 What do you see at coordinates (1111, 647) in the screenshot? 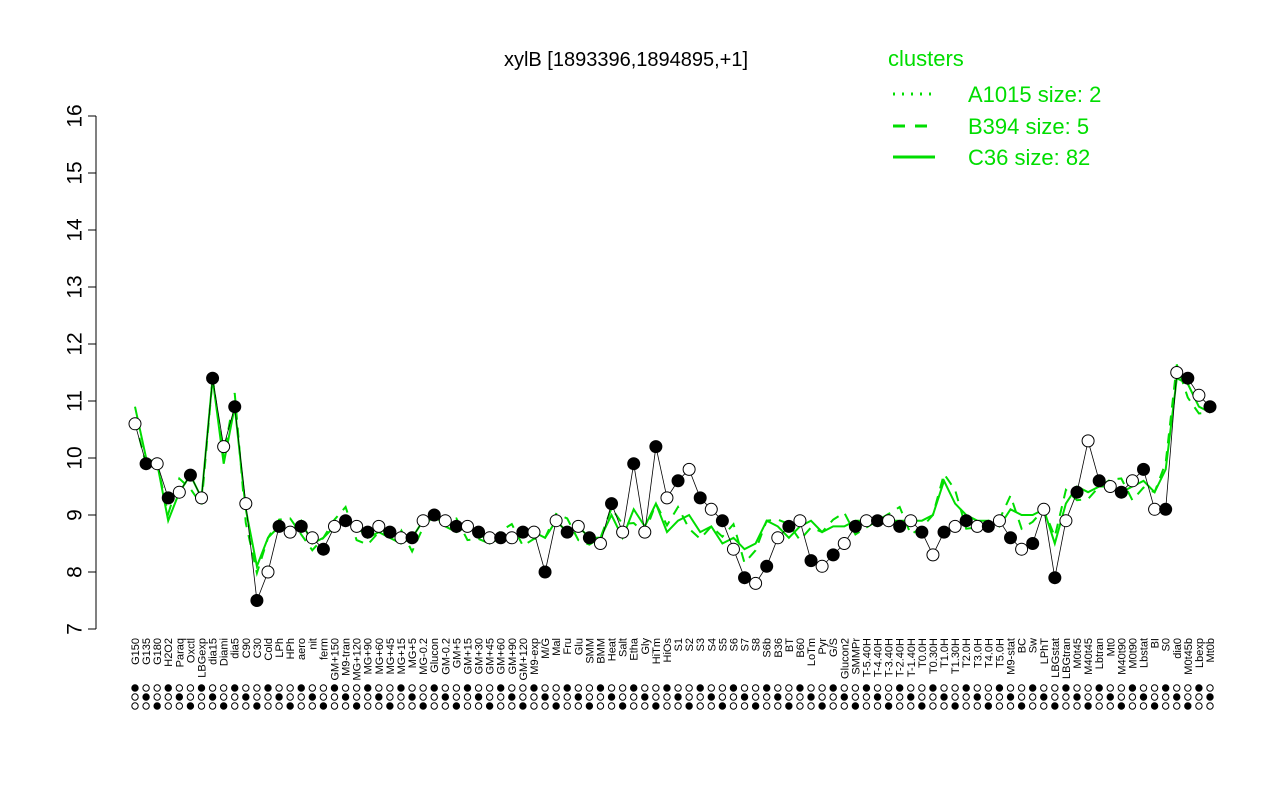
I see `x-tick-label: Mt0` at bounding box center [1111, 647].